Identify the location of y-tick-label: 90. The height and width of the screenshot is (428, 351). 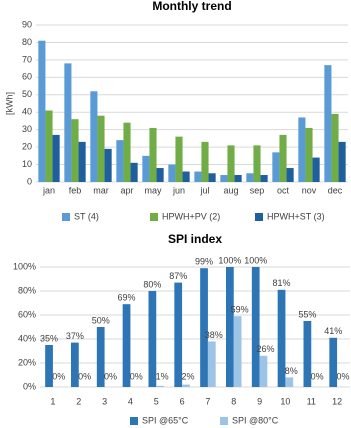
(27, 24).